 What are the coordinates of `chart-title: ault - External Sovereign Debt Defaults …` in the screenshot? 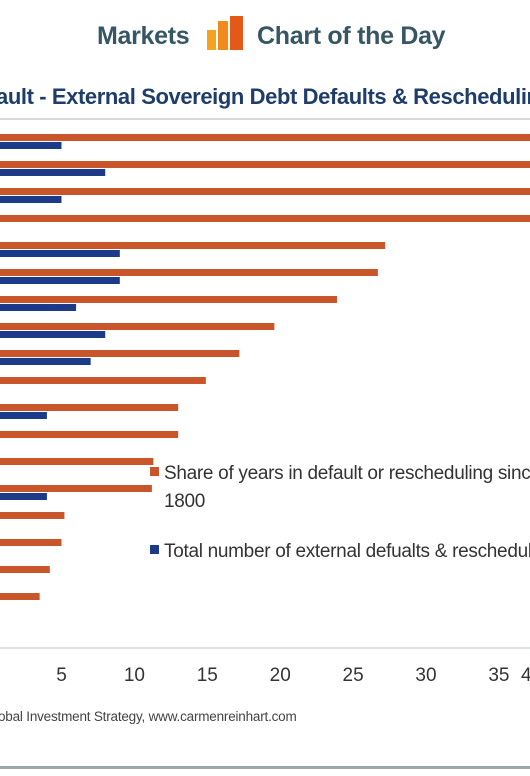 It's located at (265, 96).